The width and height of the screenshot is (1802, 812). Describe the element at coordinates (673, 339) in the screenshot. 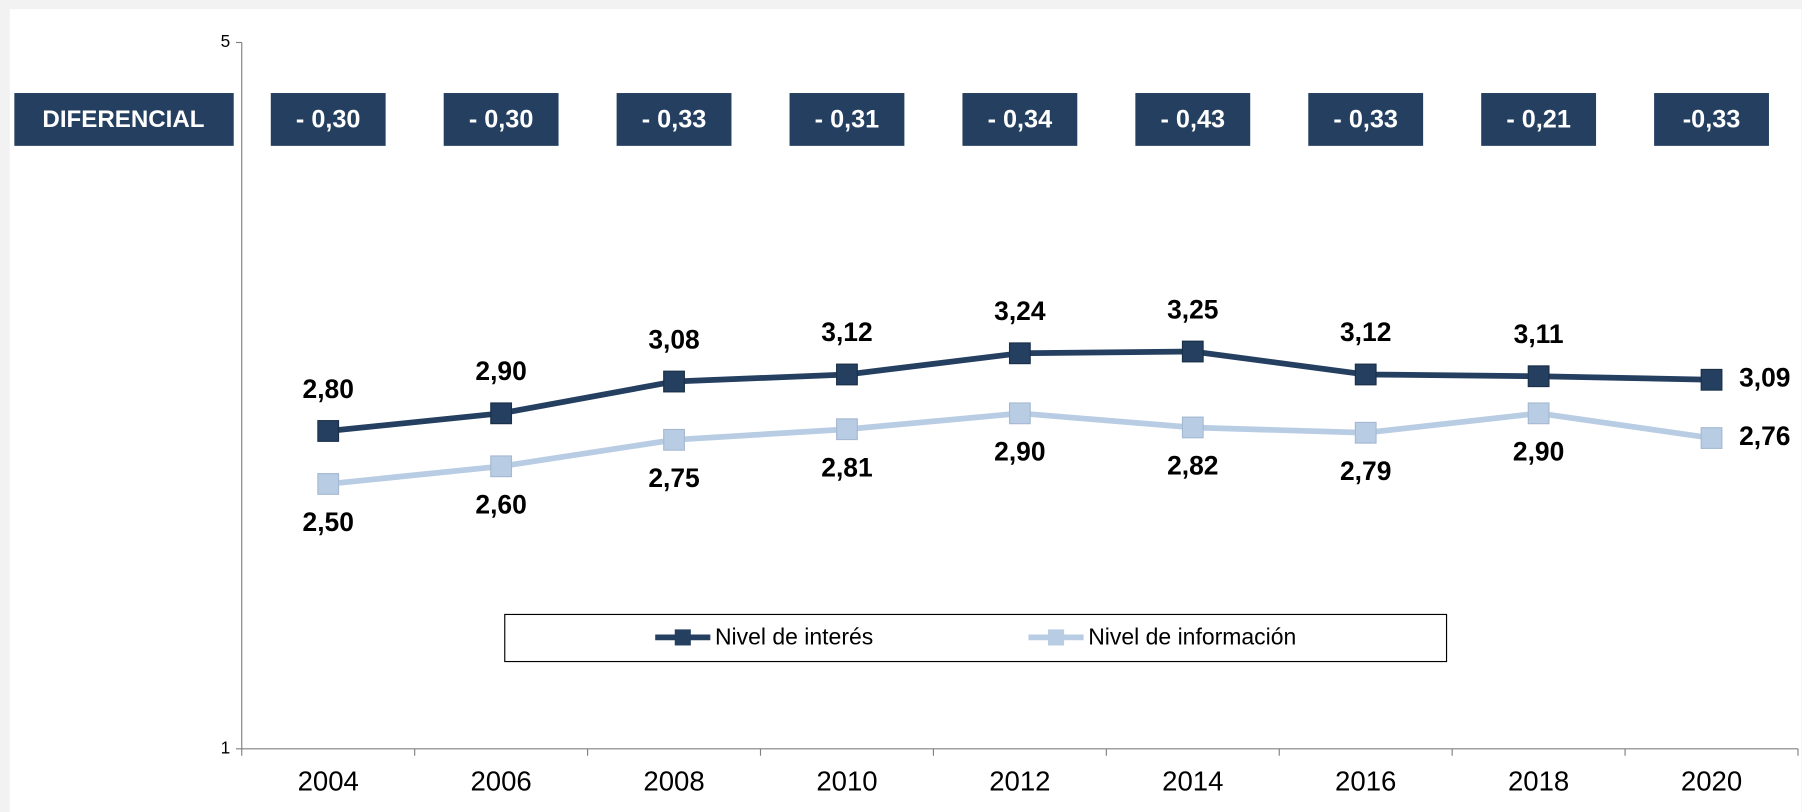

I see `data-label: 3,08` at that location.